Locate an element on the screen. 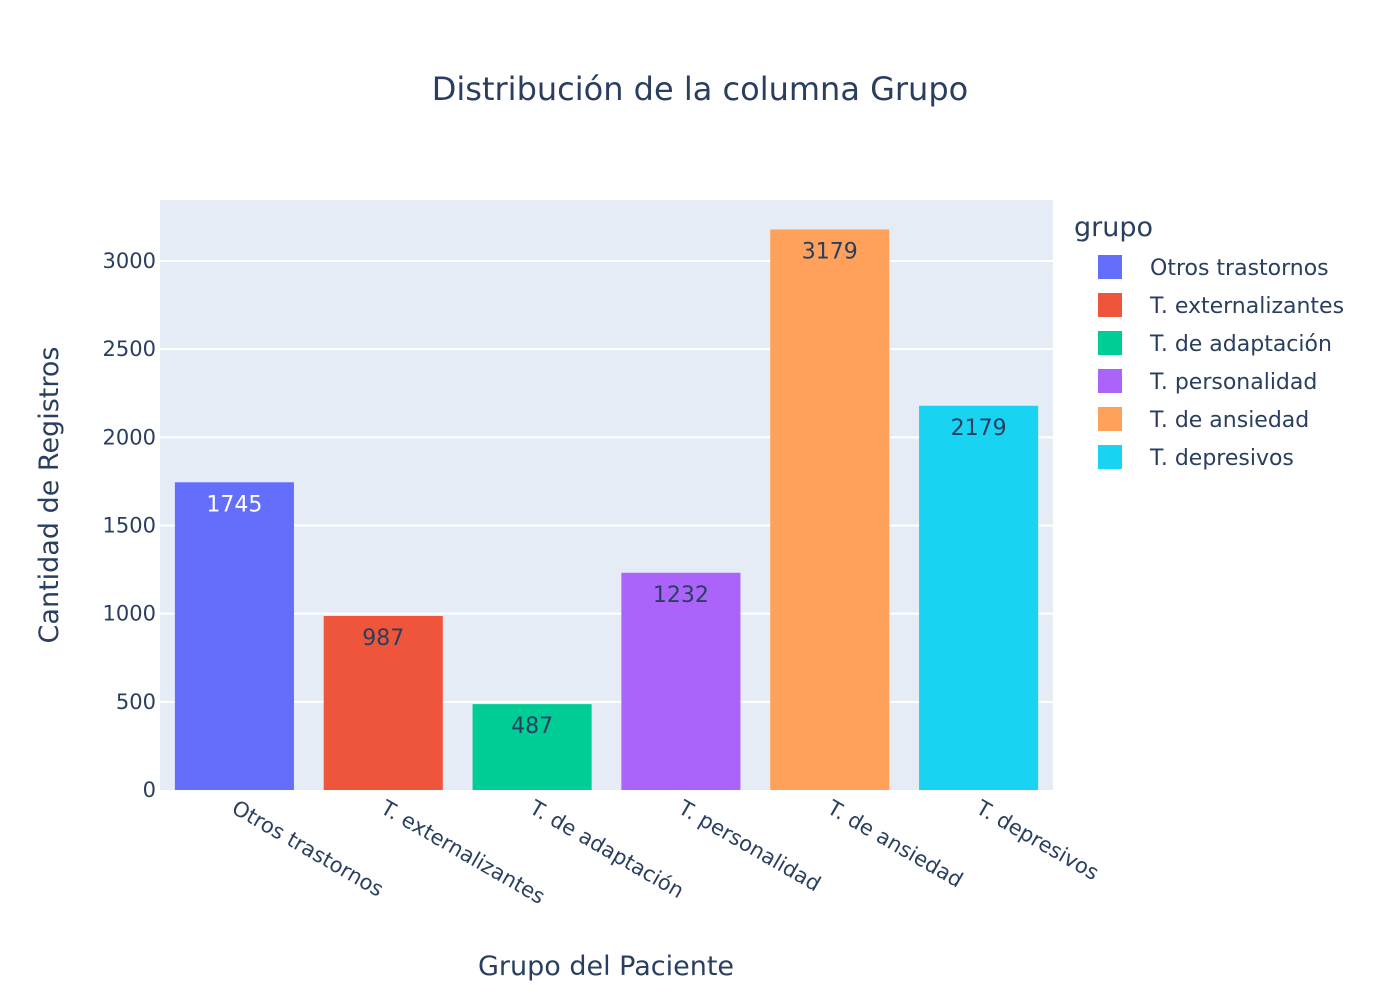  x-tick-label: T. de adaptación is located at coordinates (606, 849).